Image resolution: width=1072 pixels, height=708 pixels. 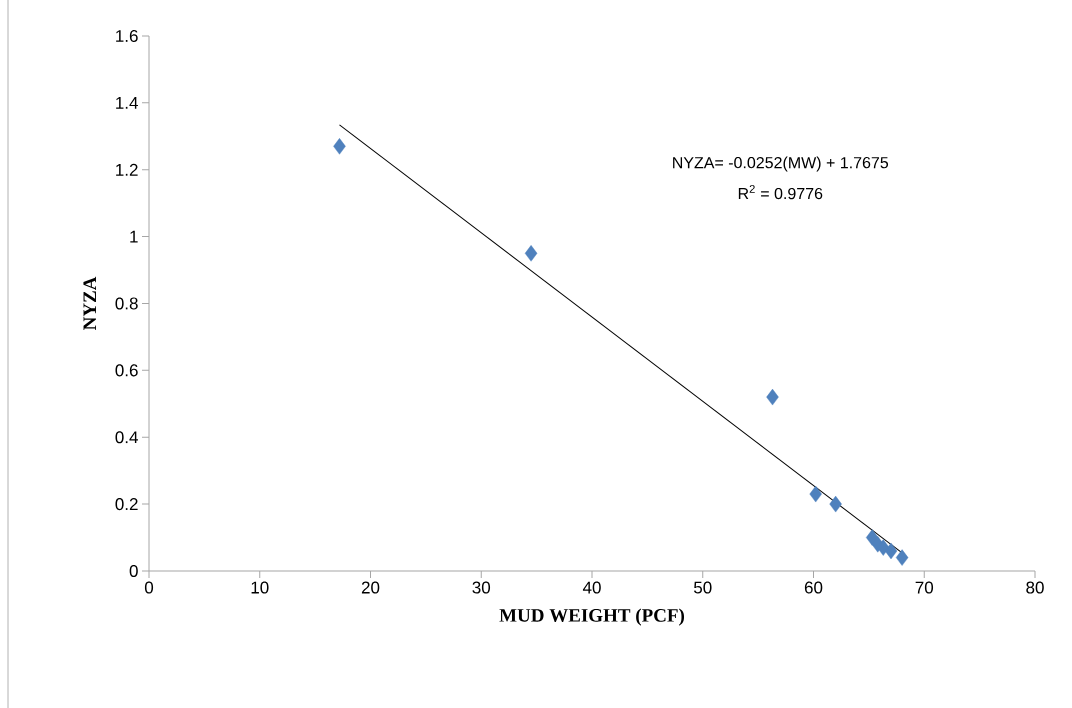 What do you see at coordinates (260, 587) in the screenshot?
I see `x-tick-label: 10` at bounding box center [260, 587].